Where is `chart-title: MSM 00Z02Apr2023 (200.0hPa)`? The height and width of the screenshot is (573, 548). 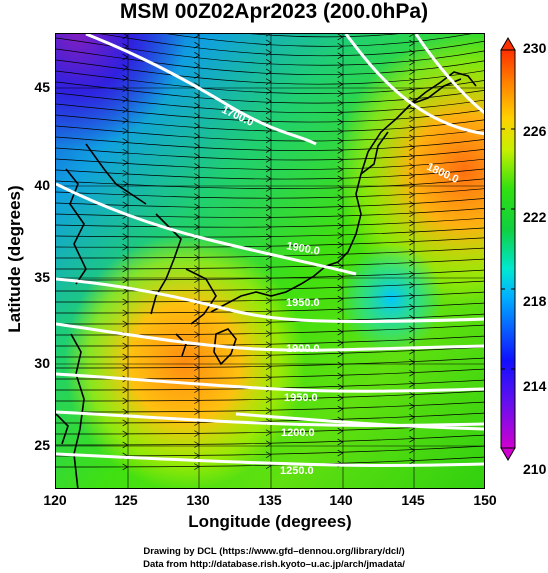 chart-title: MSM 00Z02Apr2023 (200.0hPa) is located at coordinates (274, 11).